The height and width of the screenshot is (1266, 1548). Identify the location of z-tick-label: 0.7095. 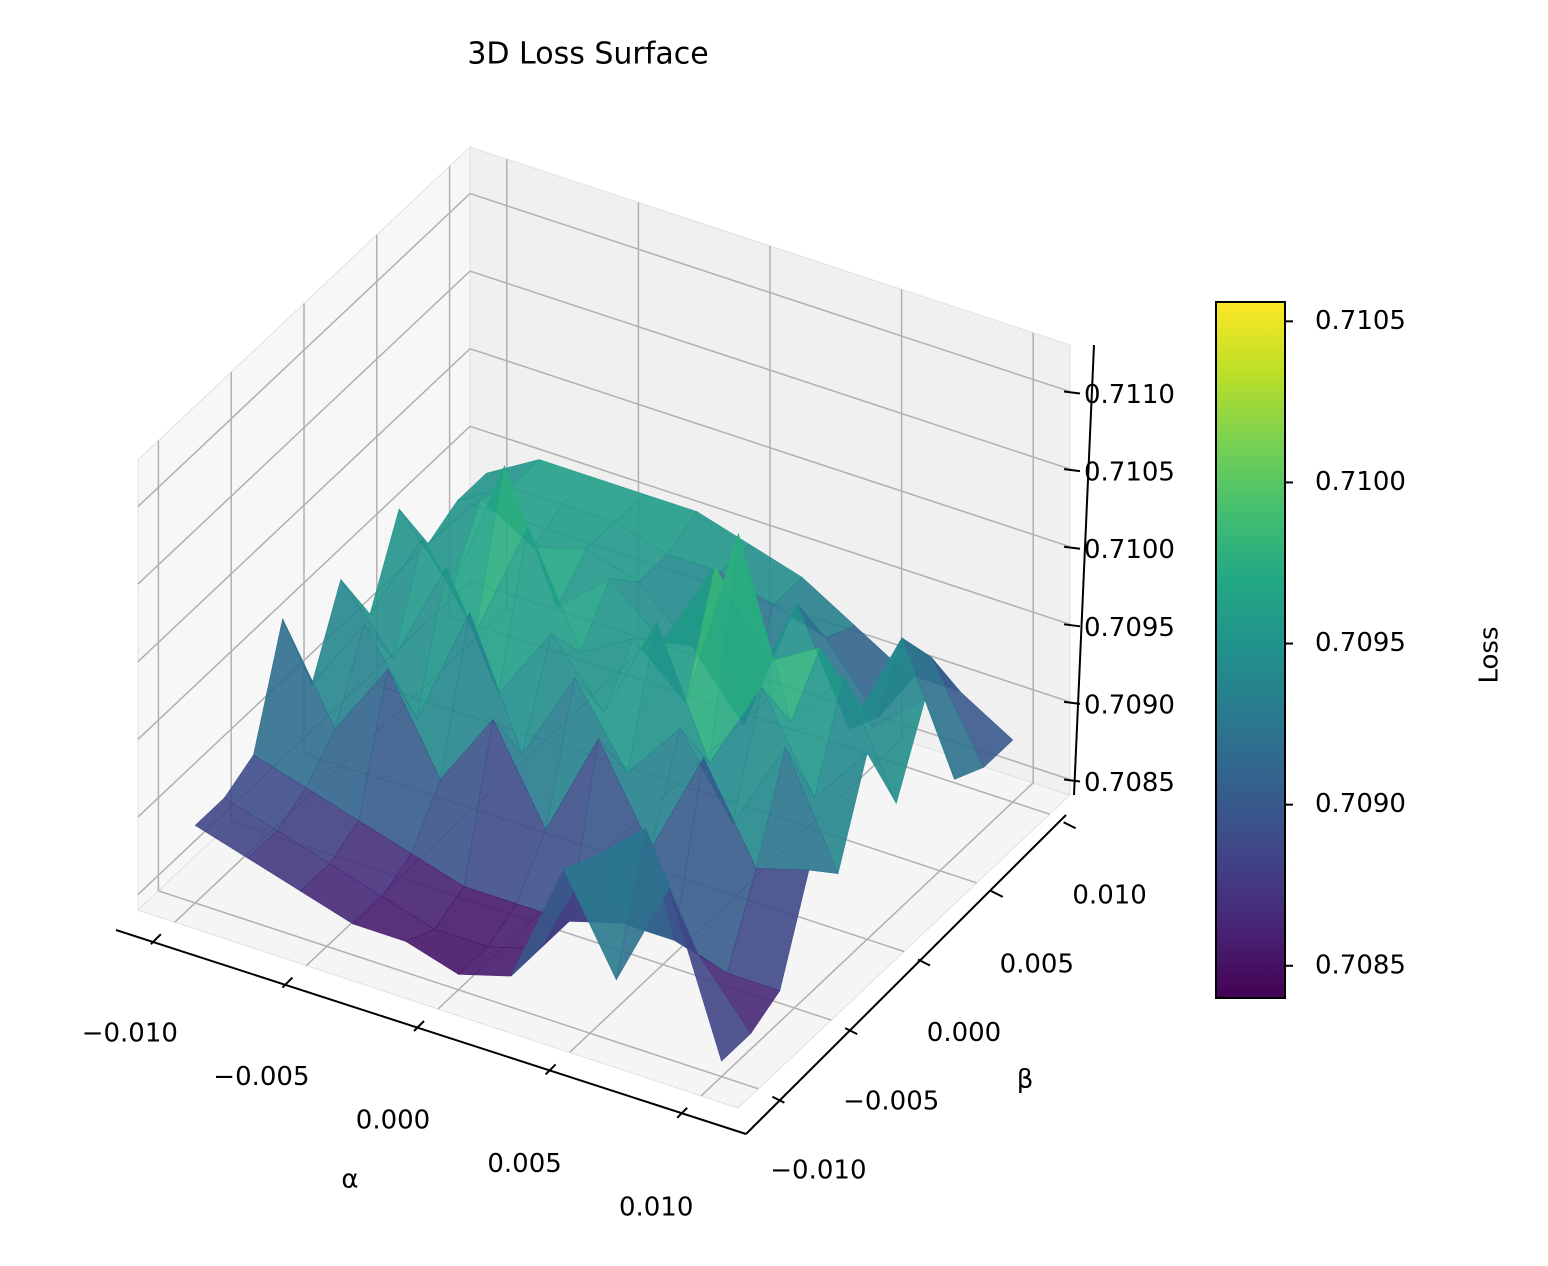
(1129, 628).